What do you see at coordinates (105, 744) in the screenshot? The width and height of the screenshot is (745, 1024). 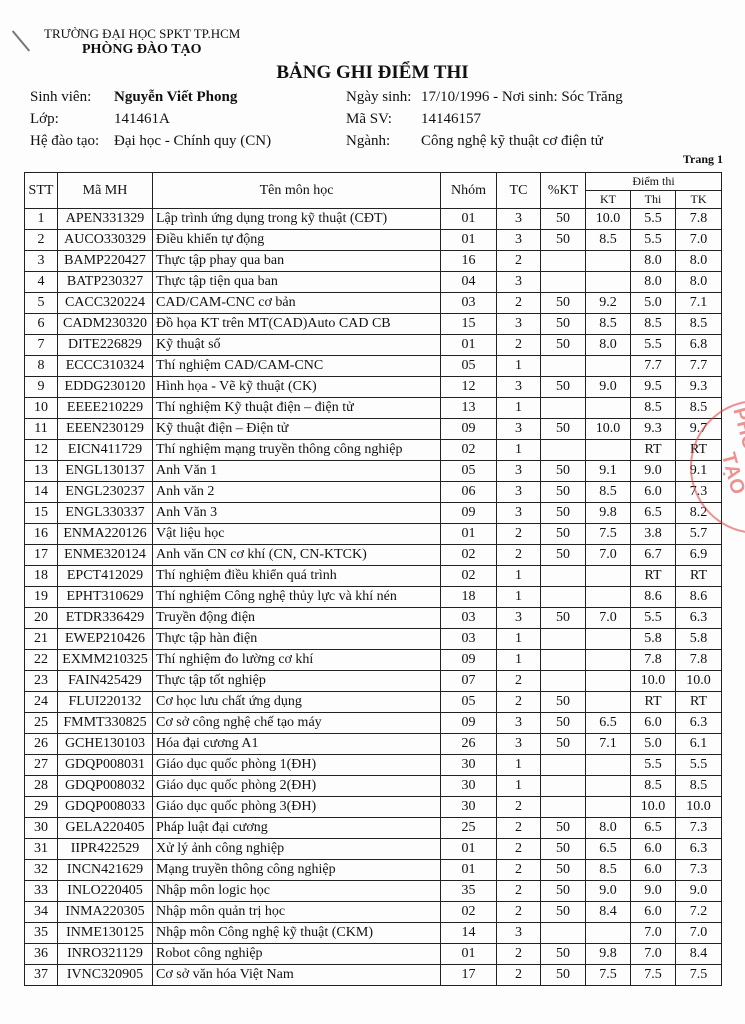 I see `course-code: GCHE130103` at bounding box center [105, 744].